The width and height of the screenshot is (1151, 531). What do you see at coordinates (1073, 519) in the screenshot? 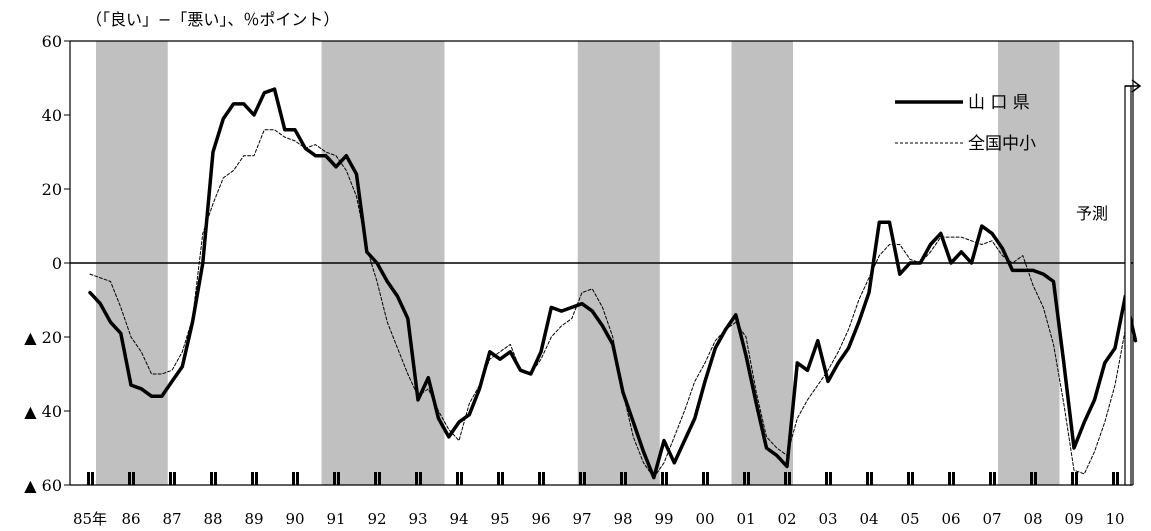
I see `x-tick-label: 09` at bounding box center [1073, 519].